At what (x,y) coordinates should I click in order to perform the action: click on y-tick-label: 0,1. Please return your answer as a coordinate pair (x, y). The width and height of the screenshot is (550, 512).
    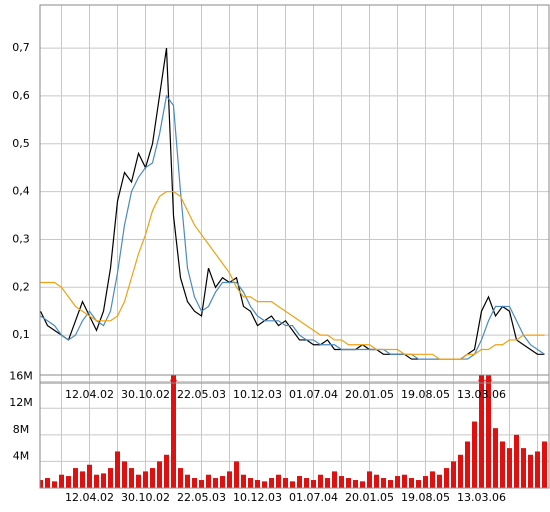
    Looking at the image, I should click on (21, 334).